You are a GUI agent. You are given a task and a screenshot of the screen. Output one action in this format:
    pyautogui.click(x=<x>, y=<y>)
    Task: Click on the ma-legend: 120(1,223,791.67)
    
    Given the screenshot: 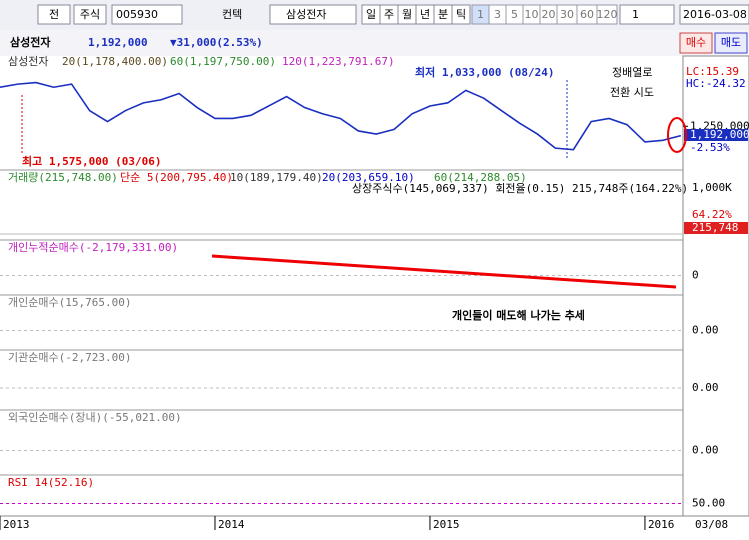 What is the action you would take?
    pyautogui.click(x=338, y=61)
    